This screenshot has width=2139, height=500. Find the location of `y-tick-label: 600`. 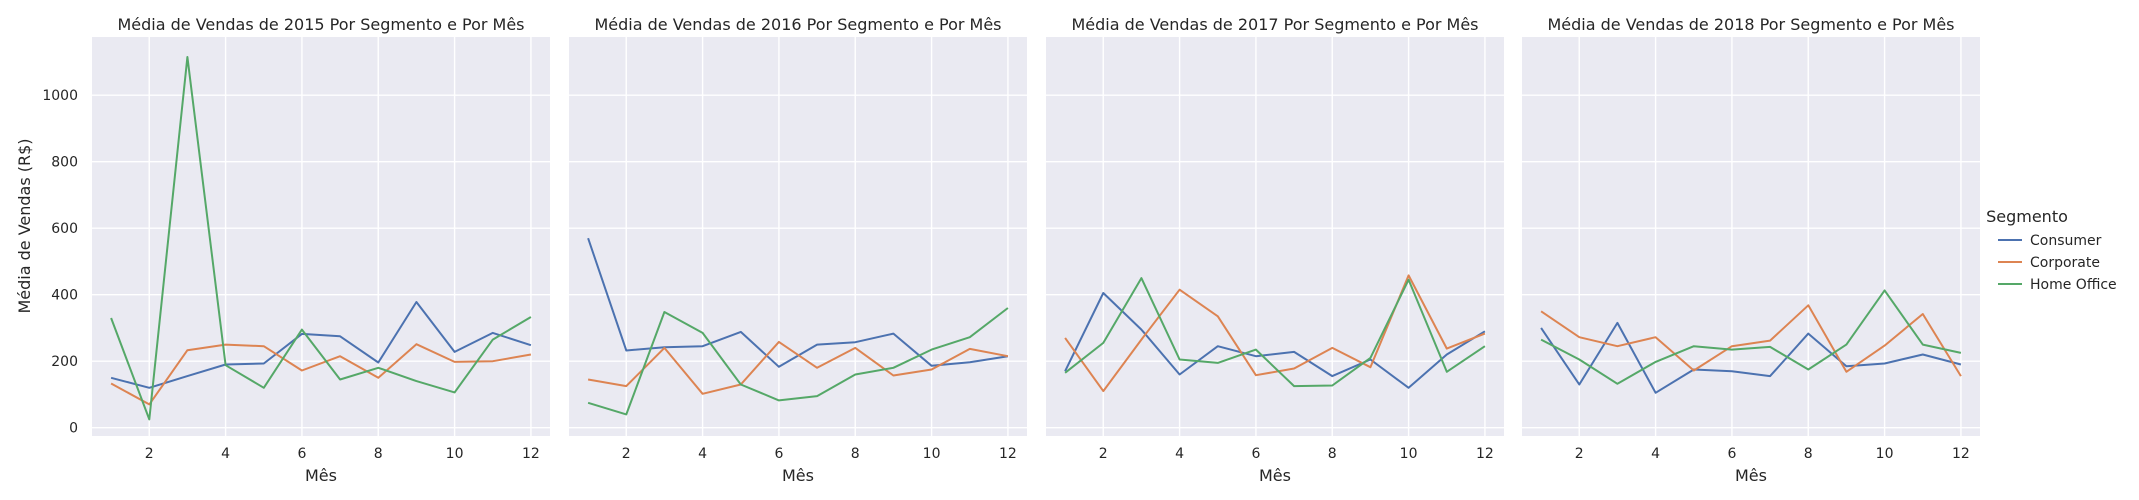

y-tick-label: 600 is located at coordinates (64, 229).